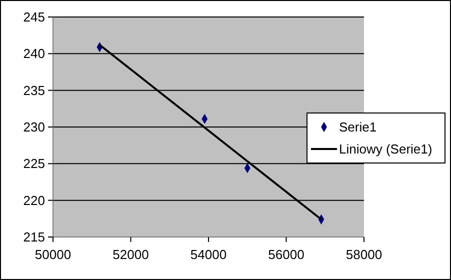 The image size is (451, 280). Describe the element at coordinates (34, 17) in the screenshot. I see `y-tick-label: 245` at that location.